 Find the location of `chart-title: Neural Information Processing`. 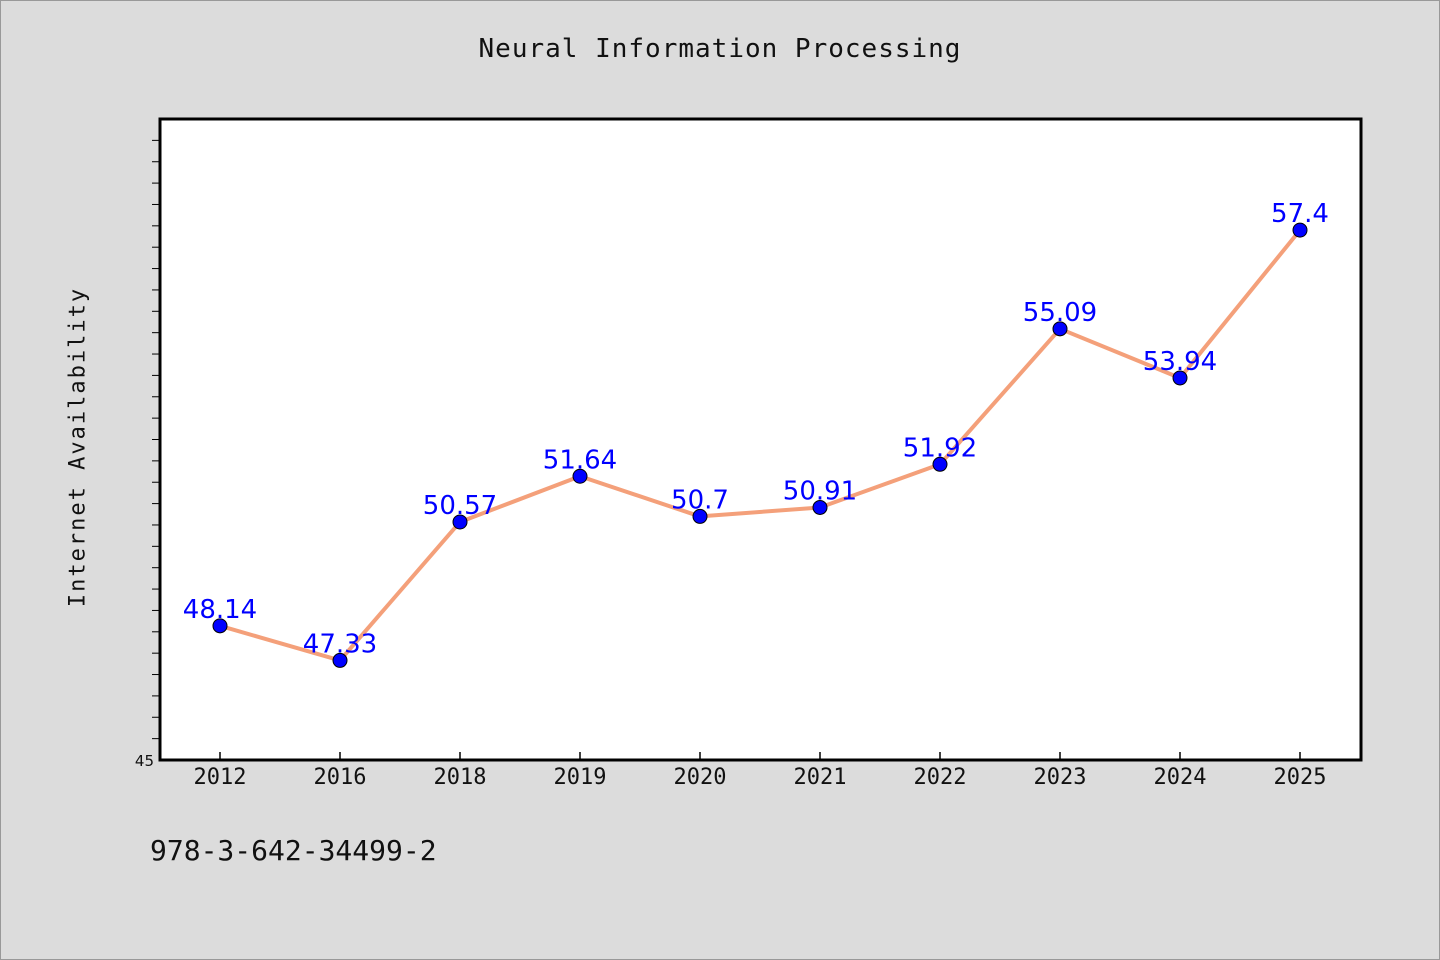

chart-title: Neural Information Processing is located at coordinates (720, 49).